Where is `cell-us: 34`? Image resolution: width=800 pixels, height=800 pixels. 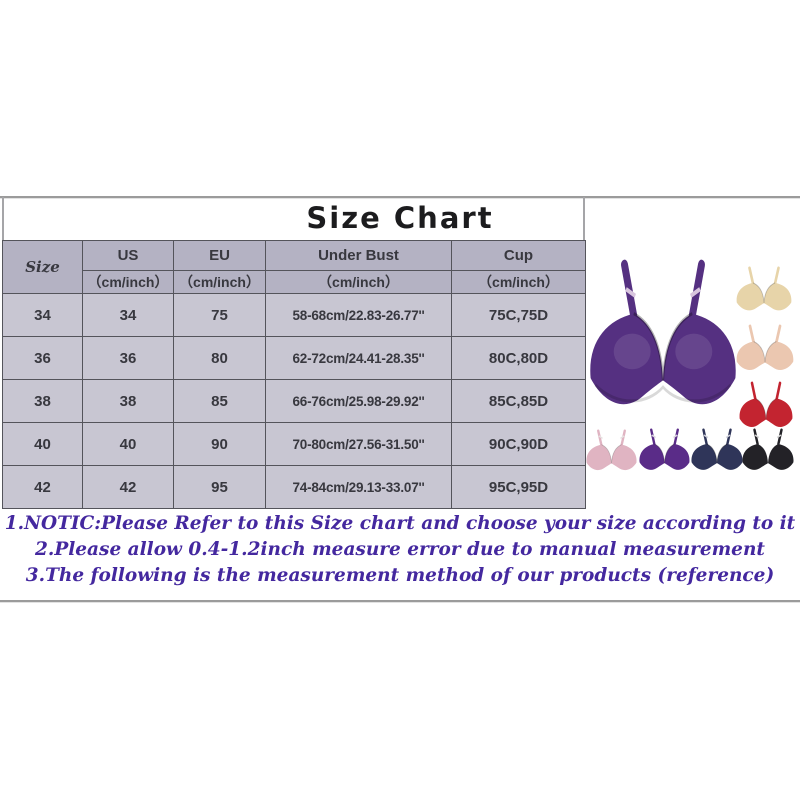
cell-us: 34 is located at coordinates (128, 315).